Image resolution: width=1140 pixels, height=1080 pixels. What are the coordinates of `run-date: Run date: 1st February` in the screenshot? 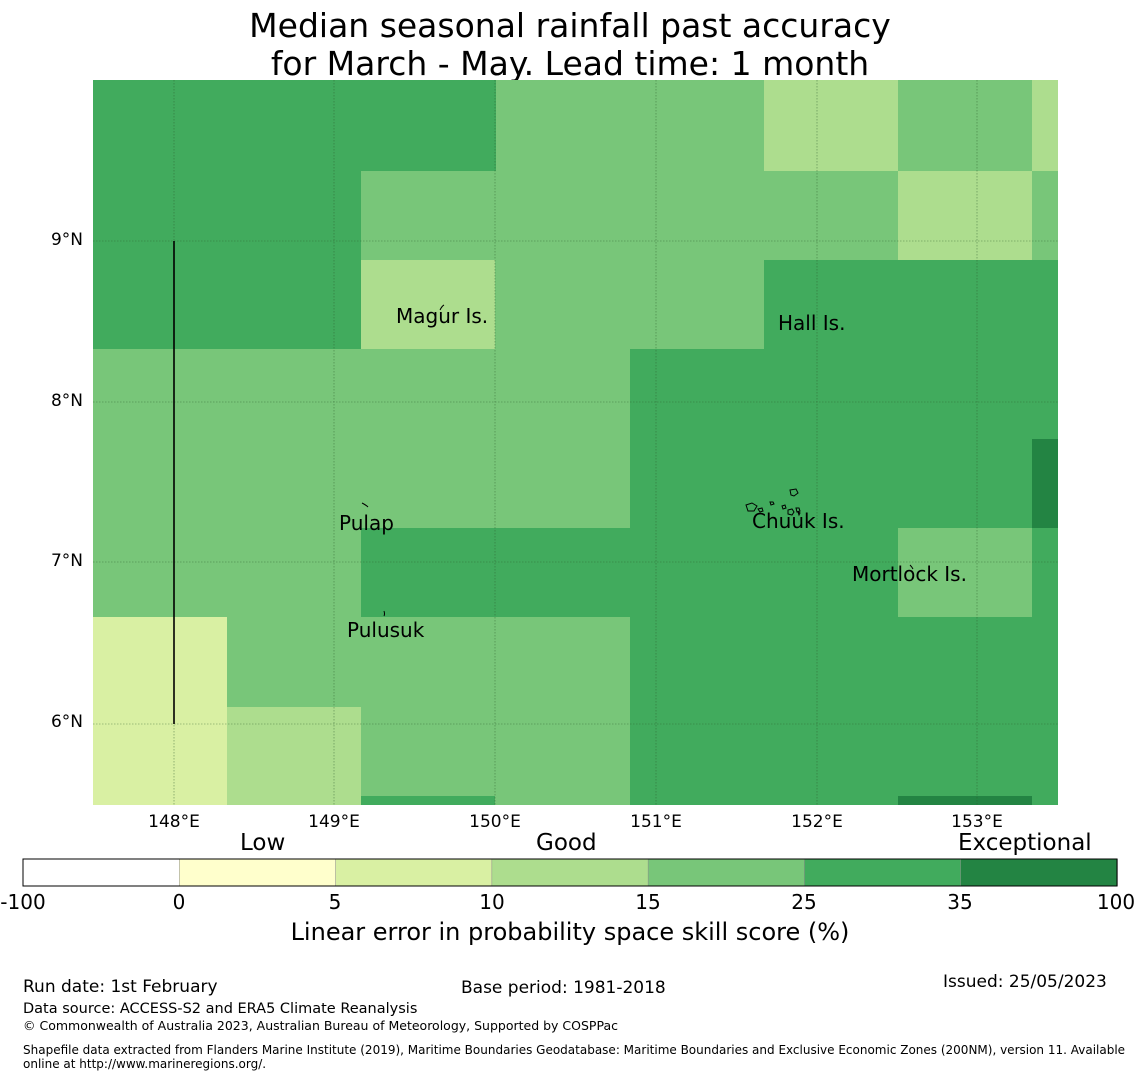 It's located at (120, 987).